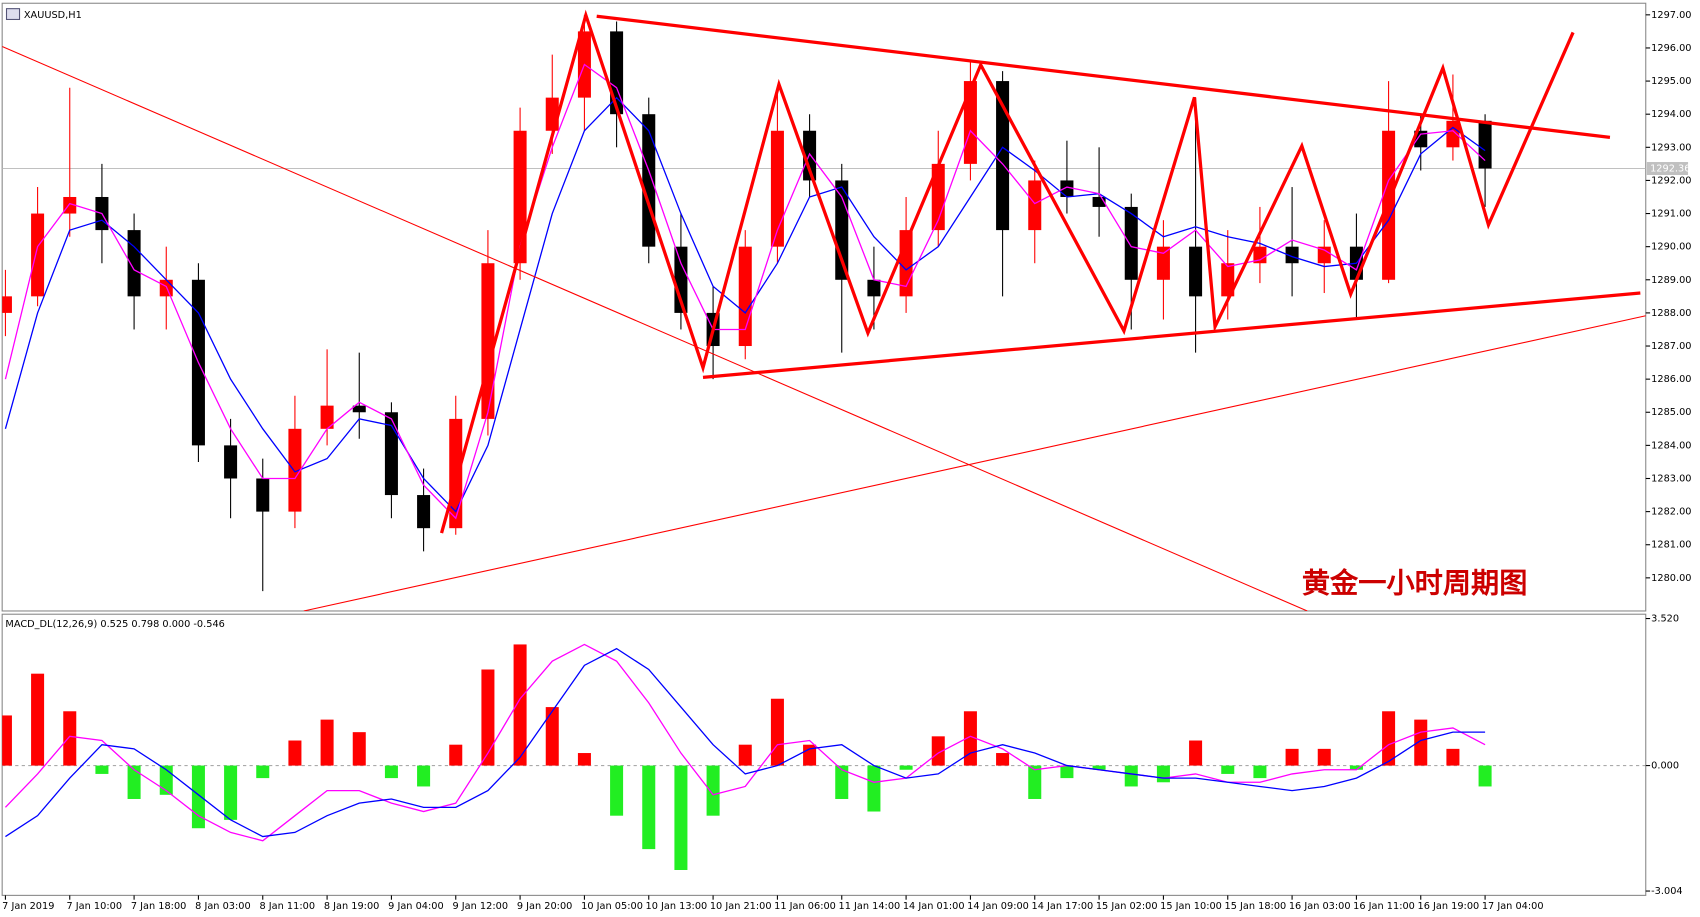 Image resolution: width=1700 pixels, height=917 pixels. Describe the element at coordinates (1665, 619) in the screenshot. I see `y-tick-label: 3.520` at that location.